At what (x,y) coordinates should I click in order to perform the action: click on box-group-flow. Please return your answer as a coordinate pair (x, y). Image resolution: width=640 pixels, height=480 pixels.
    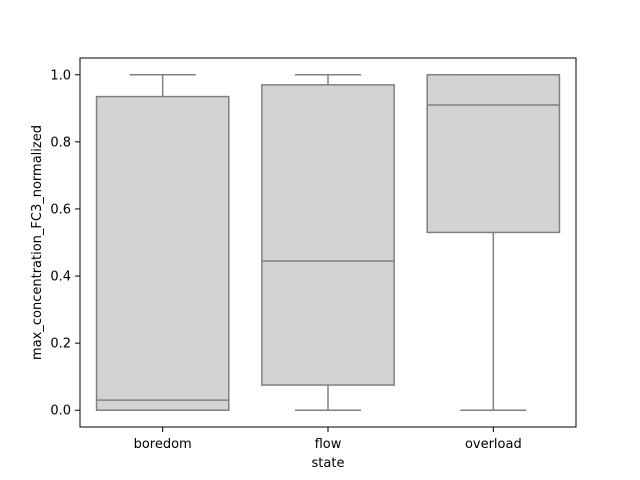
    Looking at the image, I should click on (328, 242).